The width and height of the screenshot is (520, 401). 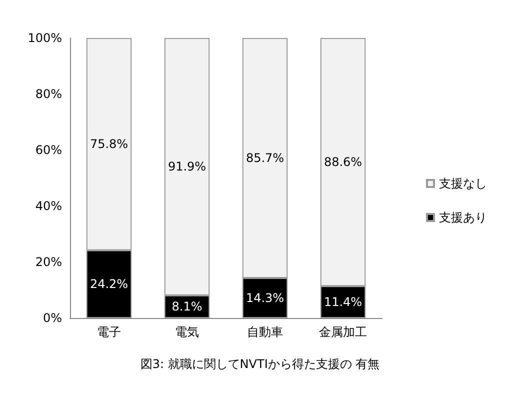 What do you see at coordinates (109, 332) in the screenshot?
I see `x-tick-label: 電子` at bounding box center [109, 332].